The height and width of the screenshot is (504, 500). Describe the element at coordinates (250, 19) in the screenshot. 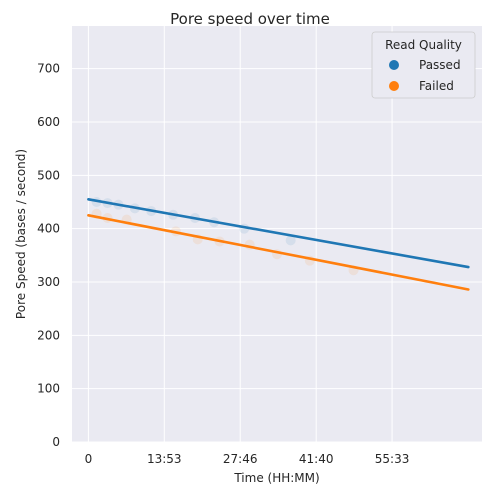

I see `chart-title: Pore speed over time` at that location.